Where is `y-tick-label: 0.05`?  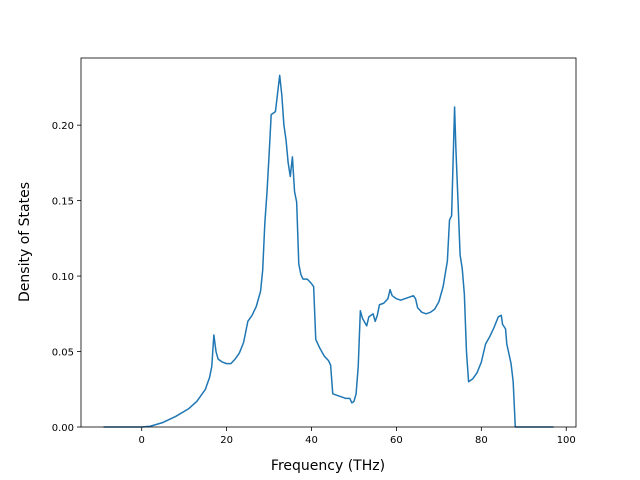 y-tick-label: 0.05 is located at coordinates (63, 353).